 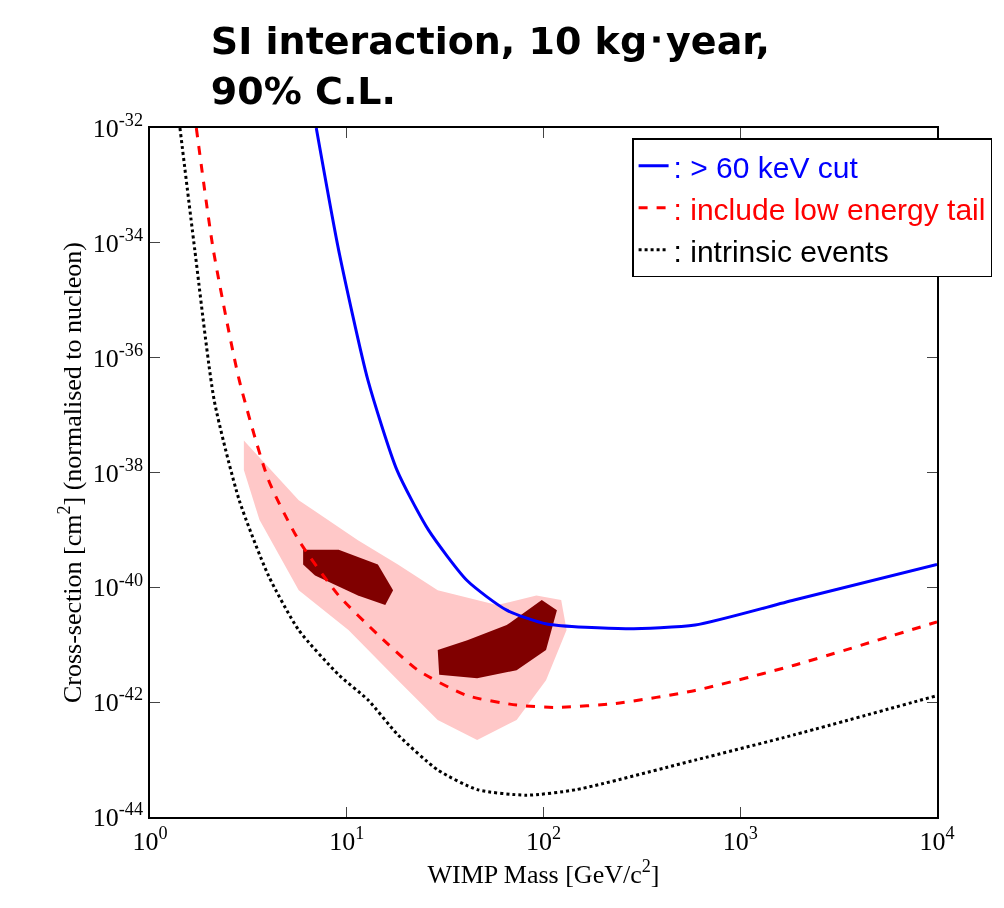 I want to click on x-axis-title: WIMP Mass [GeV/c$^{2}$], so click(x=543, y=872).